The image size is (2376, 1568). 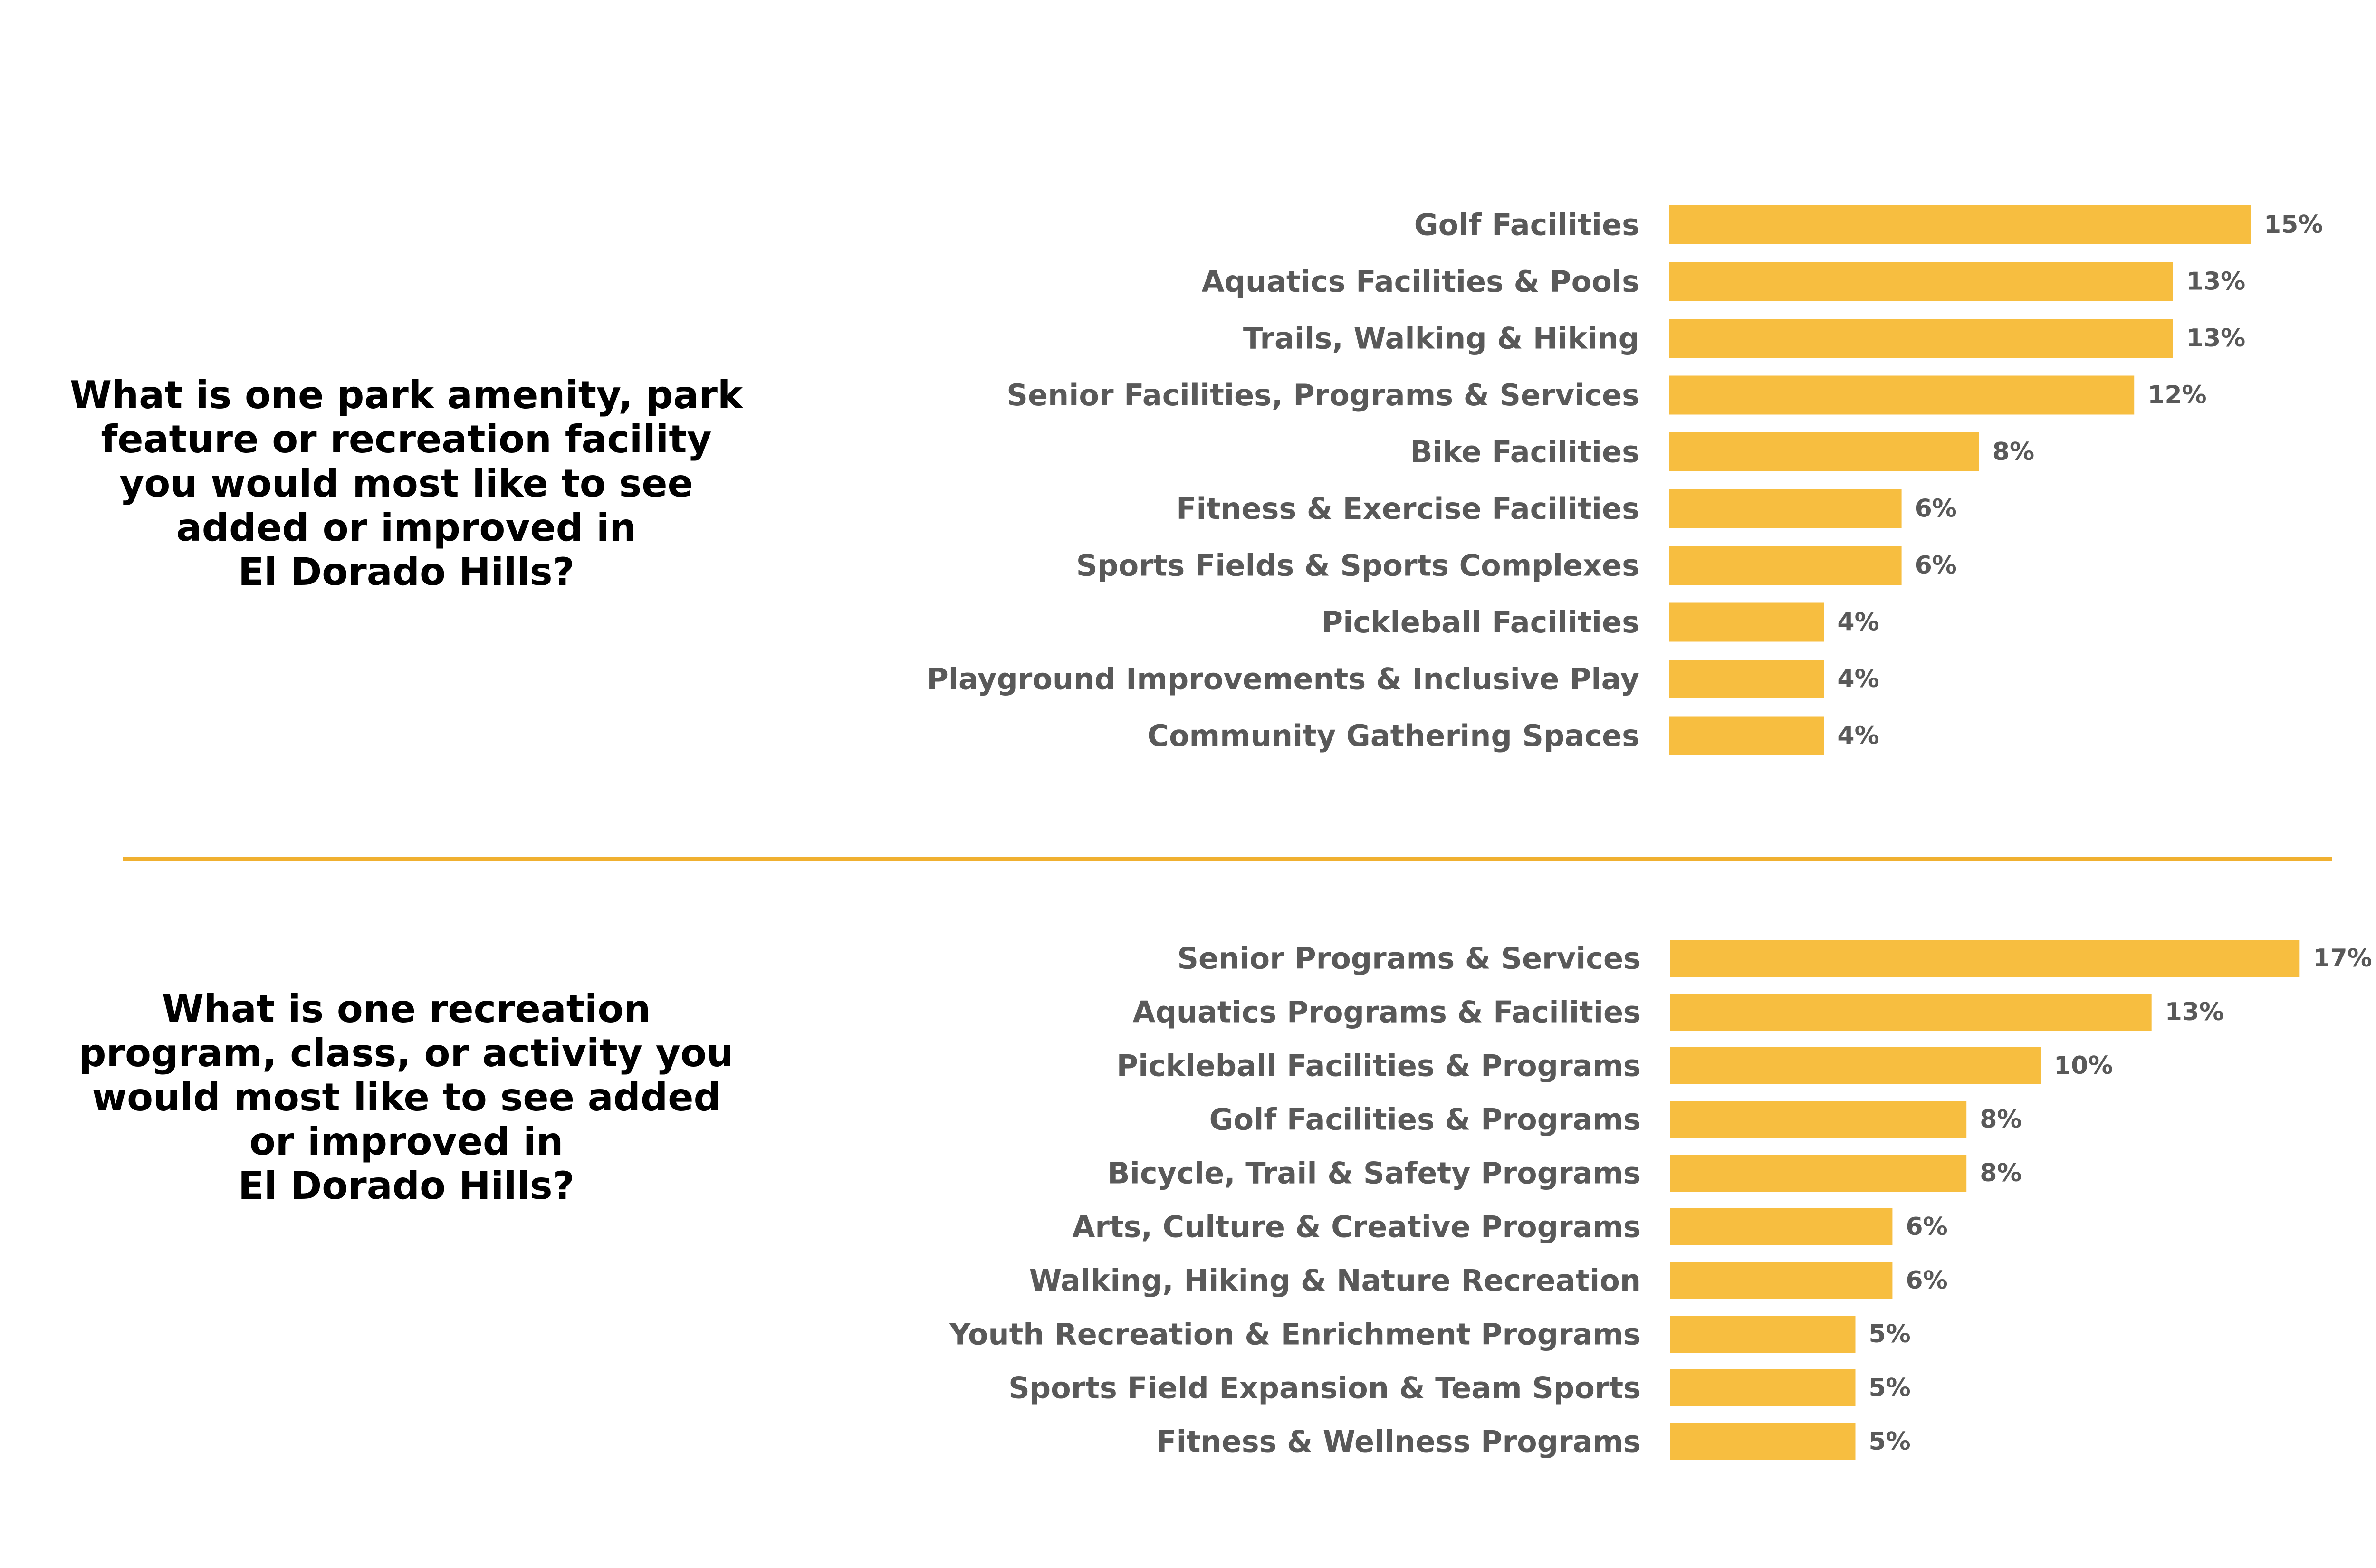 What do you see at coordinates (1283, 679) in the screenshot?
I see `category-label: Playground Improvements & Inclusive Play` at bounding box center [1283, 679].